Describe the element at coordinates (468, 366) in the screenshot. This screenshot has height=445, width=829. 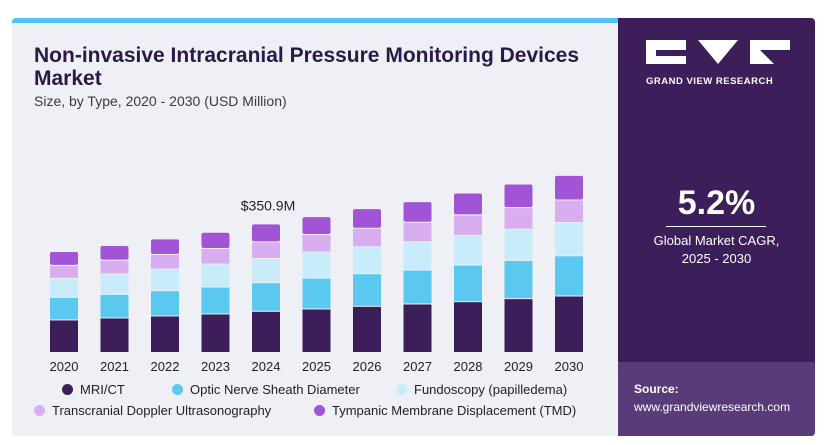
I see `x-tick-label: 2028` at that location.